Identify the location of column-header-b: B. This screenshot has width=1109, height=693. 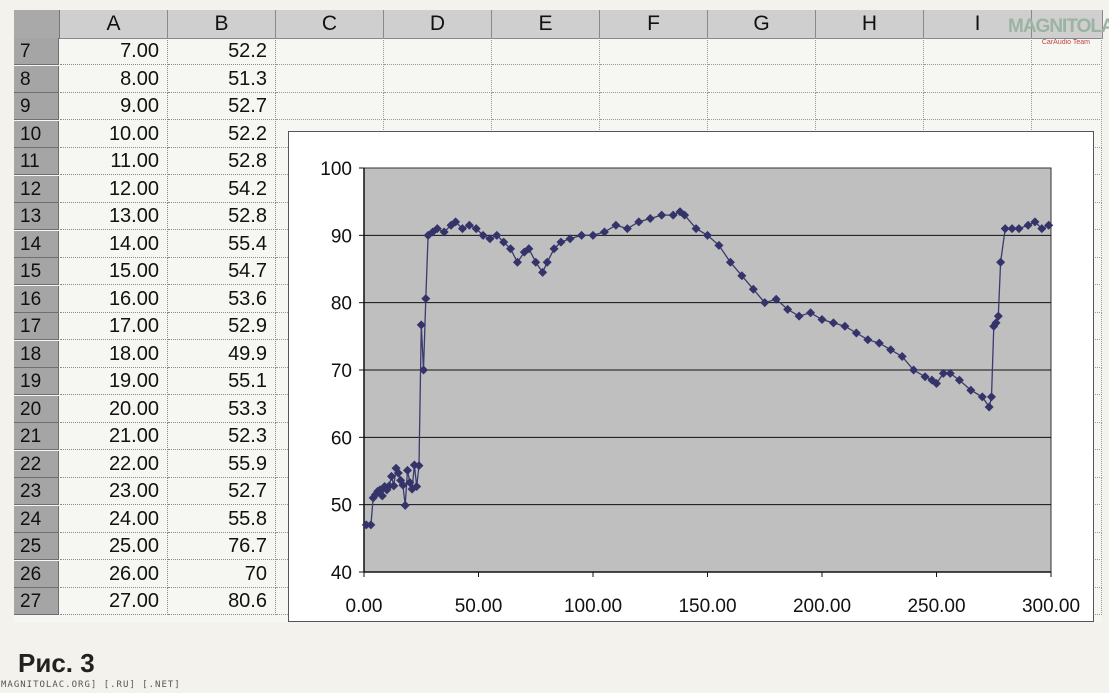
(222, 24).